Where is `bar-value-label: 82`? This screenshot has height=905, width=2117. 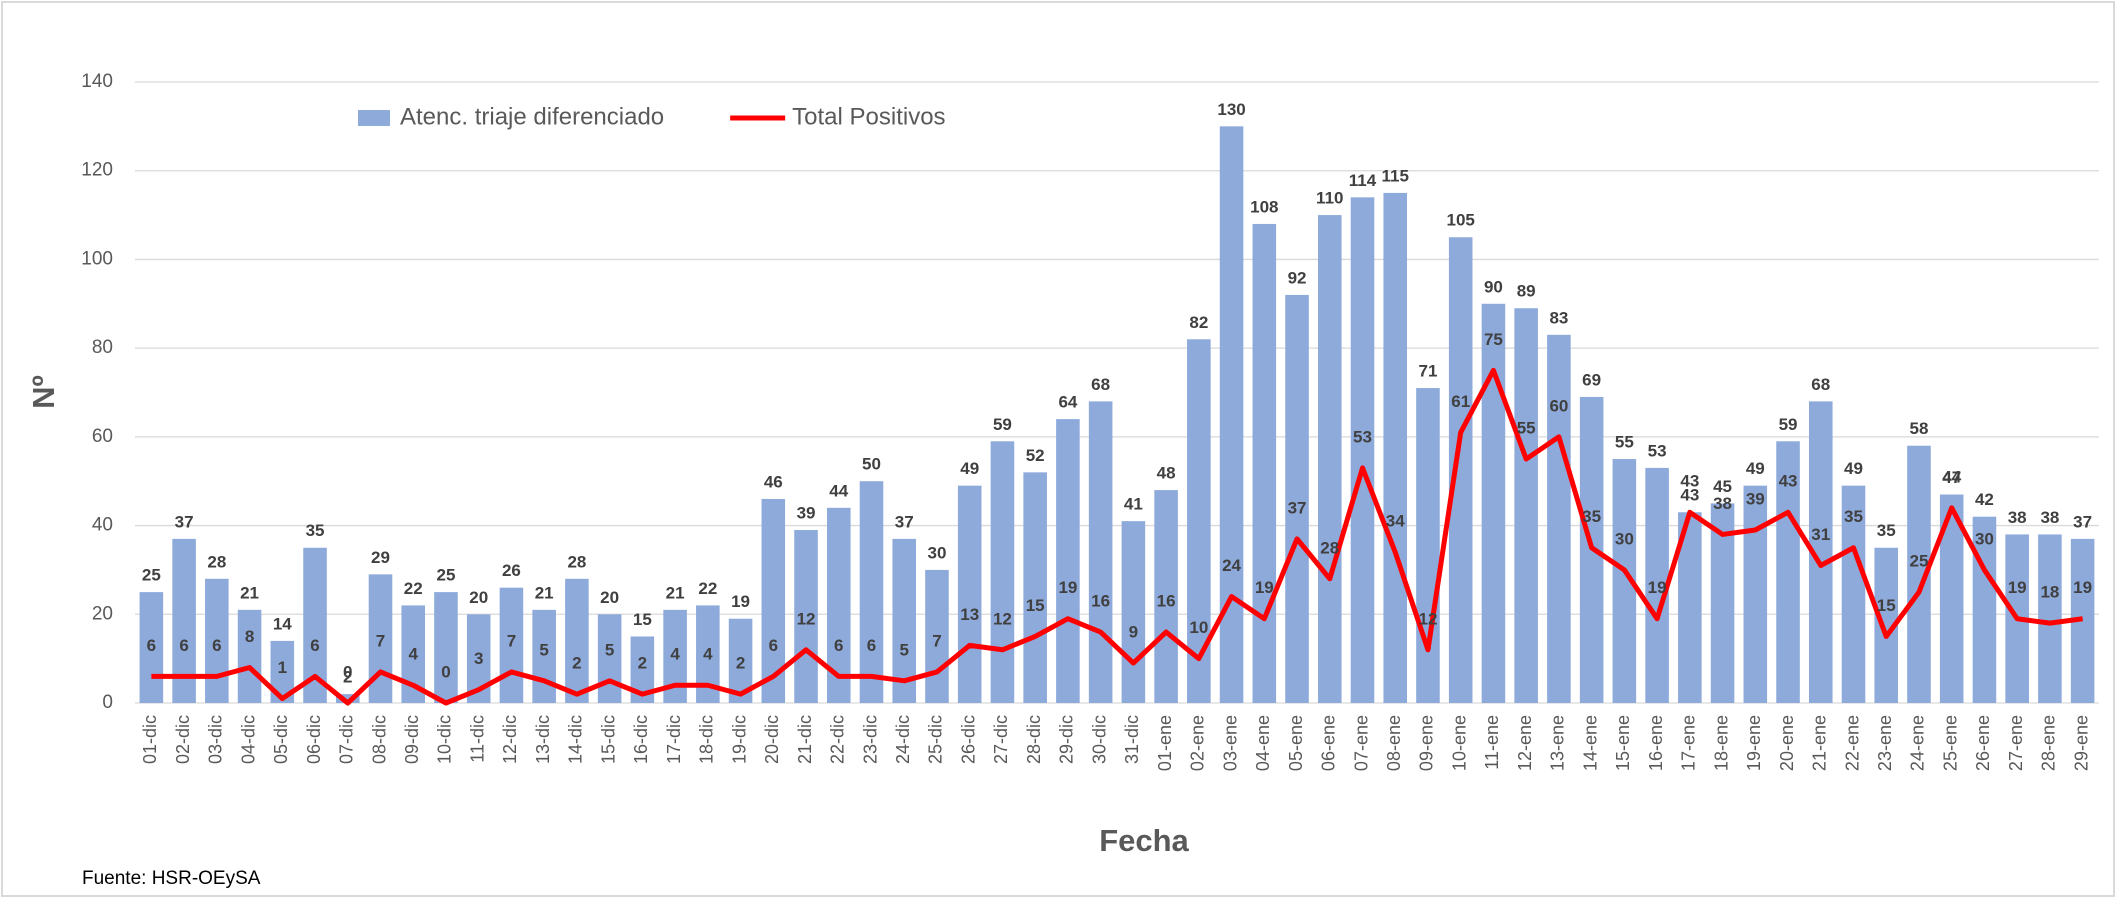
bar-value-label: 82 is located at coordinates (1198, 322).